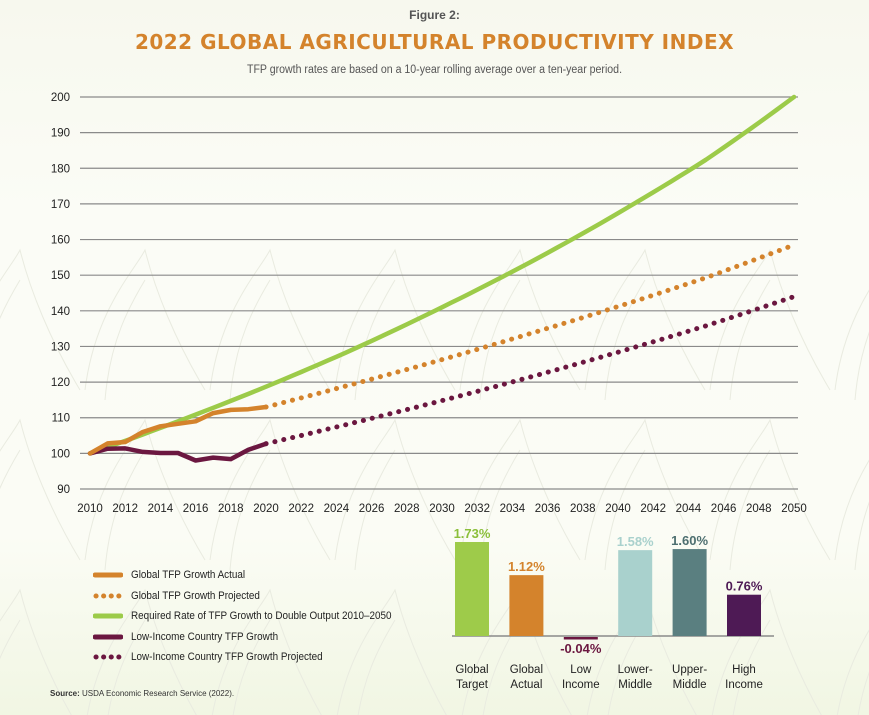 The image size is (869, 715). Describe the element at coordinates (653, 509) in the screenshot. I see `x-tick-label: 2042` at that location.